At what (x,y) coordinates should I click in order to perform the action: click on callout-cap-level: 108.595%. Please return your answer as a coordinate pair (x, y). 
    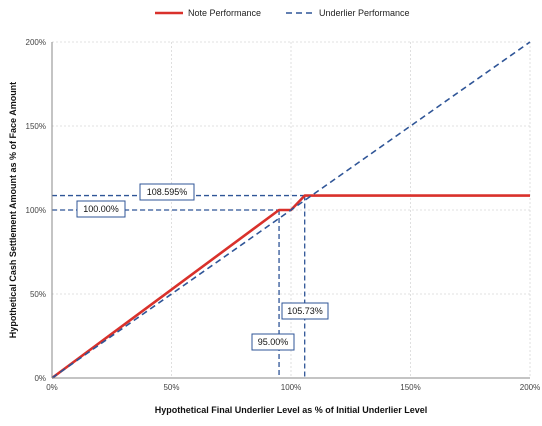
    Looking at the image, I should click on (167, 192).